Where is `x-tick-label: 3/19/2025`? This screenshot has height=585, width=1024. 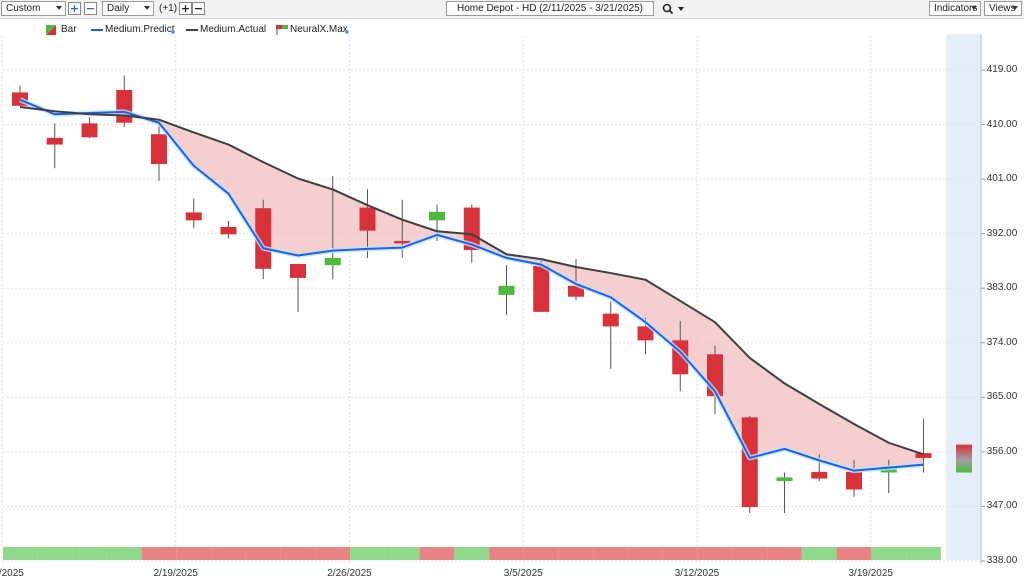
x-tick-label: 3/19/2025 is located at coordinates (871, 573).